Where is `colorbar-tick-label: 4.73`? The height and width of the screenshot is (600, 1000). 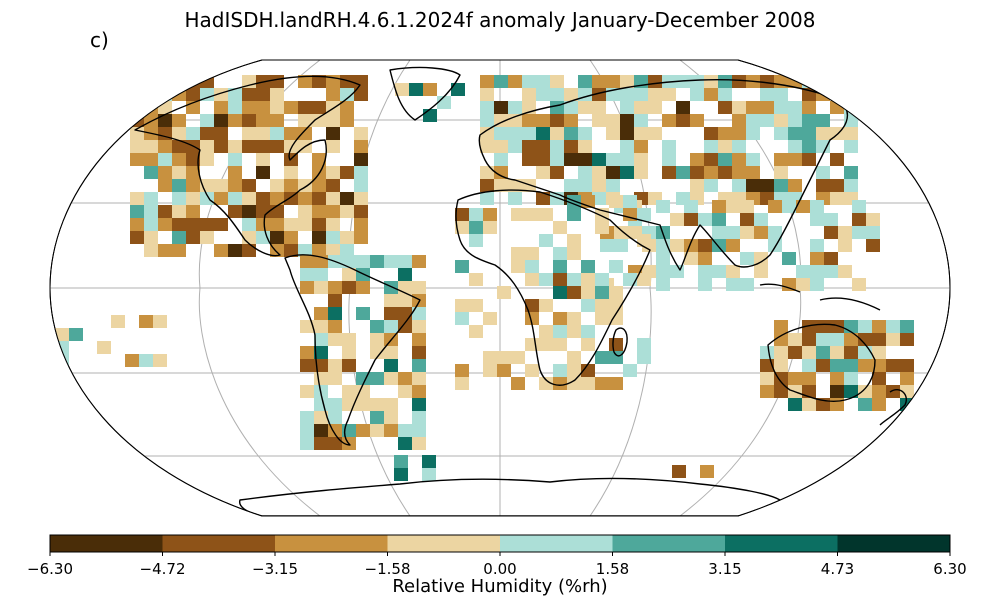 colorbar-tick-label: 4.73 is located at coordinates (837, 569).